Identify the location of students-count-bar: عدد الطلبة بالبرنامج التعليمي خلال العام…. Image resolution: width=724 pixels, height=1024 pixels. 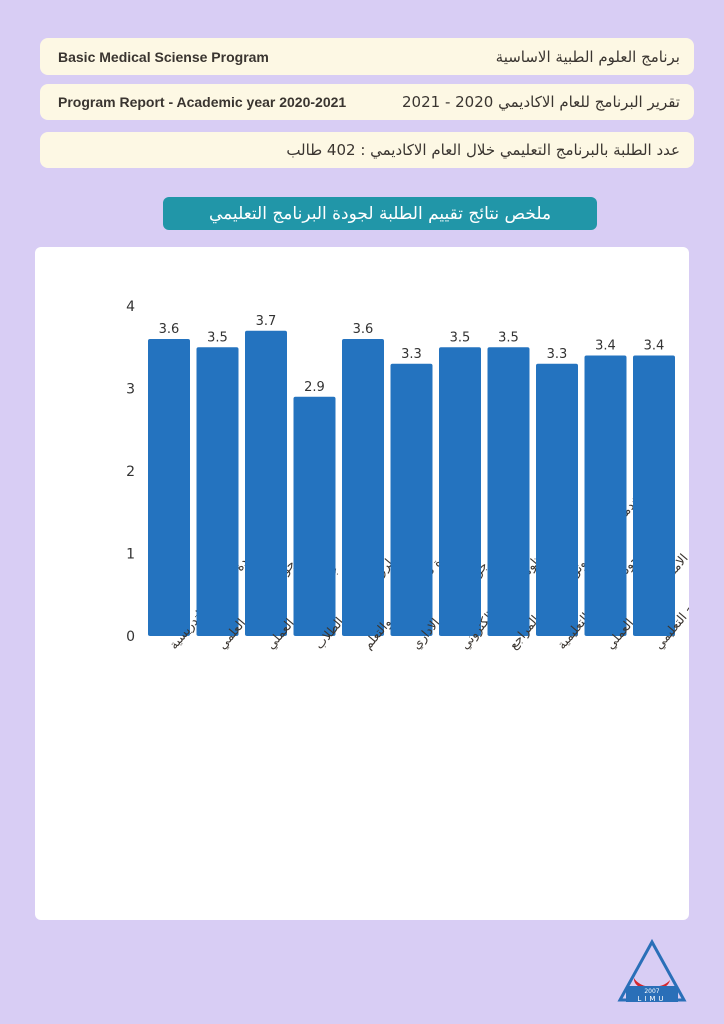
(367, 150).